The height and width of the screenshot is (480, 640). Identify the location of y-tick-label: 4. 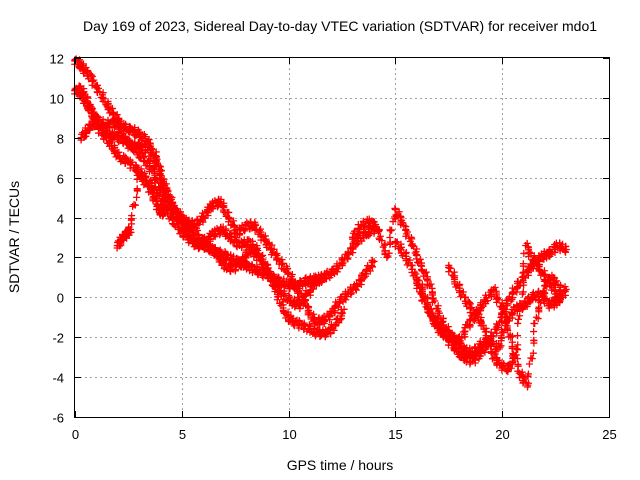
(60, 219).